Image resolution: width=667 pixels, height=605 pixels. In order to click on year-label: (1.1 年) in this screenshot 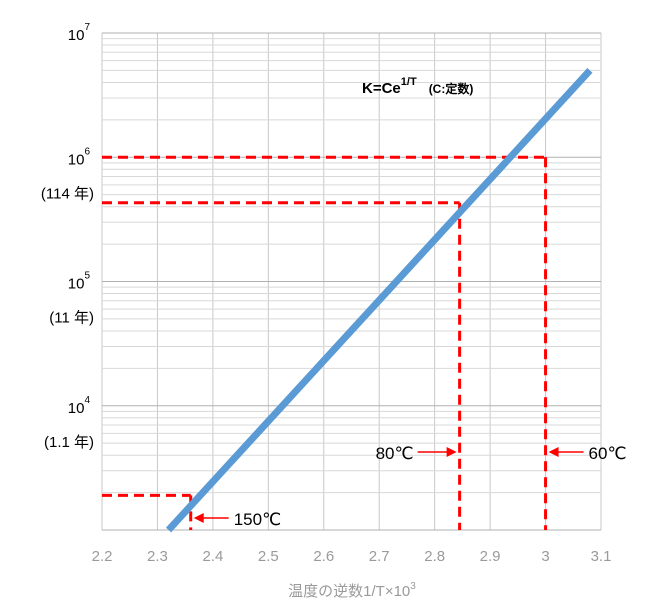, I will do `click(69, 442)`.